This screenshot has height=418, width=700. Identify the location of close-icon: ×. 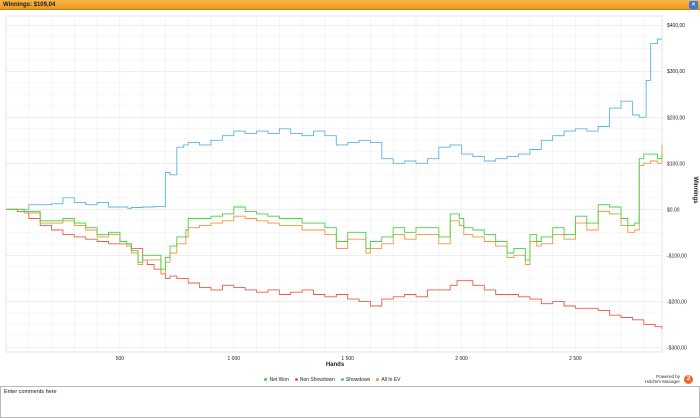
(693, 5).